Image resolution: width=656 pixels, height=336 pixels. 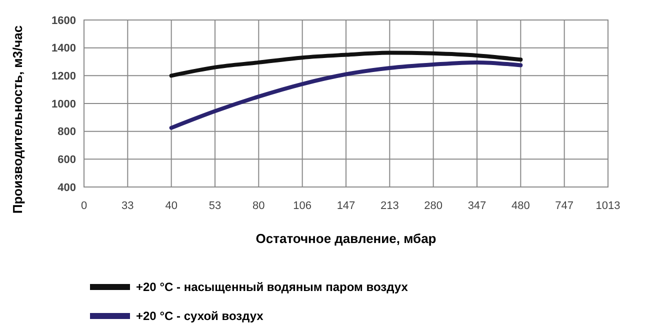 I want to click on x-tick-label: 80, so click(x=258, y=206).